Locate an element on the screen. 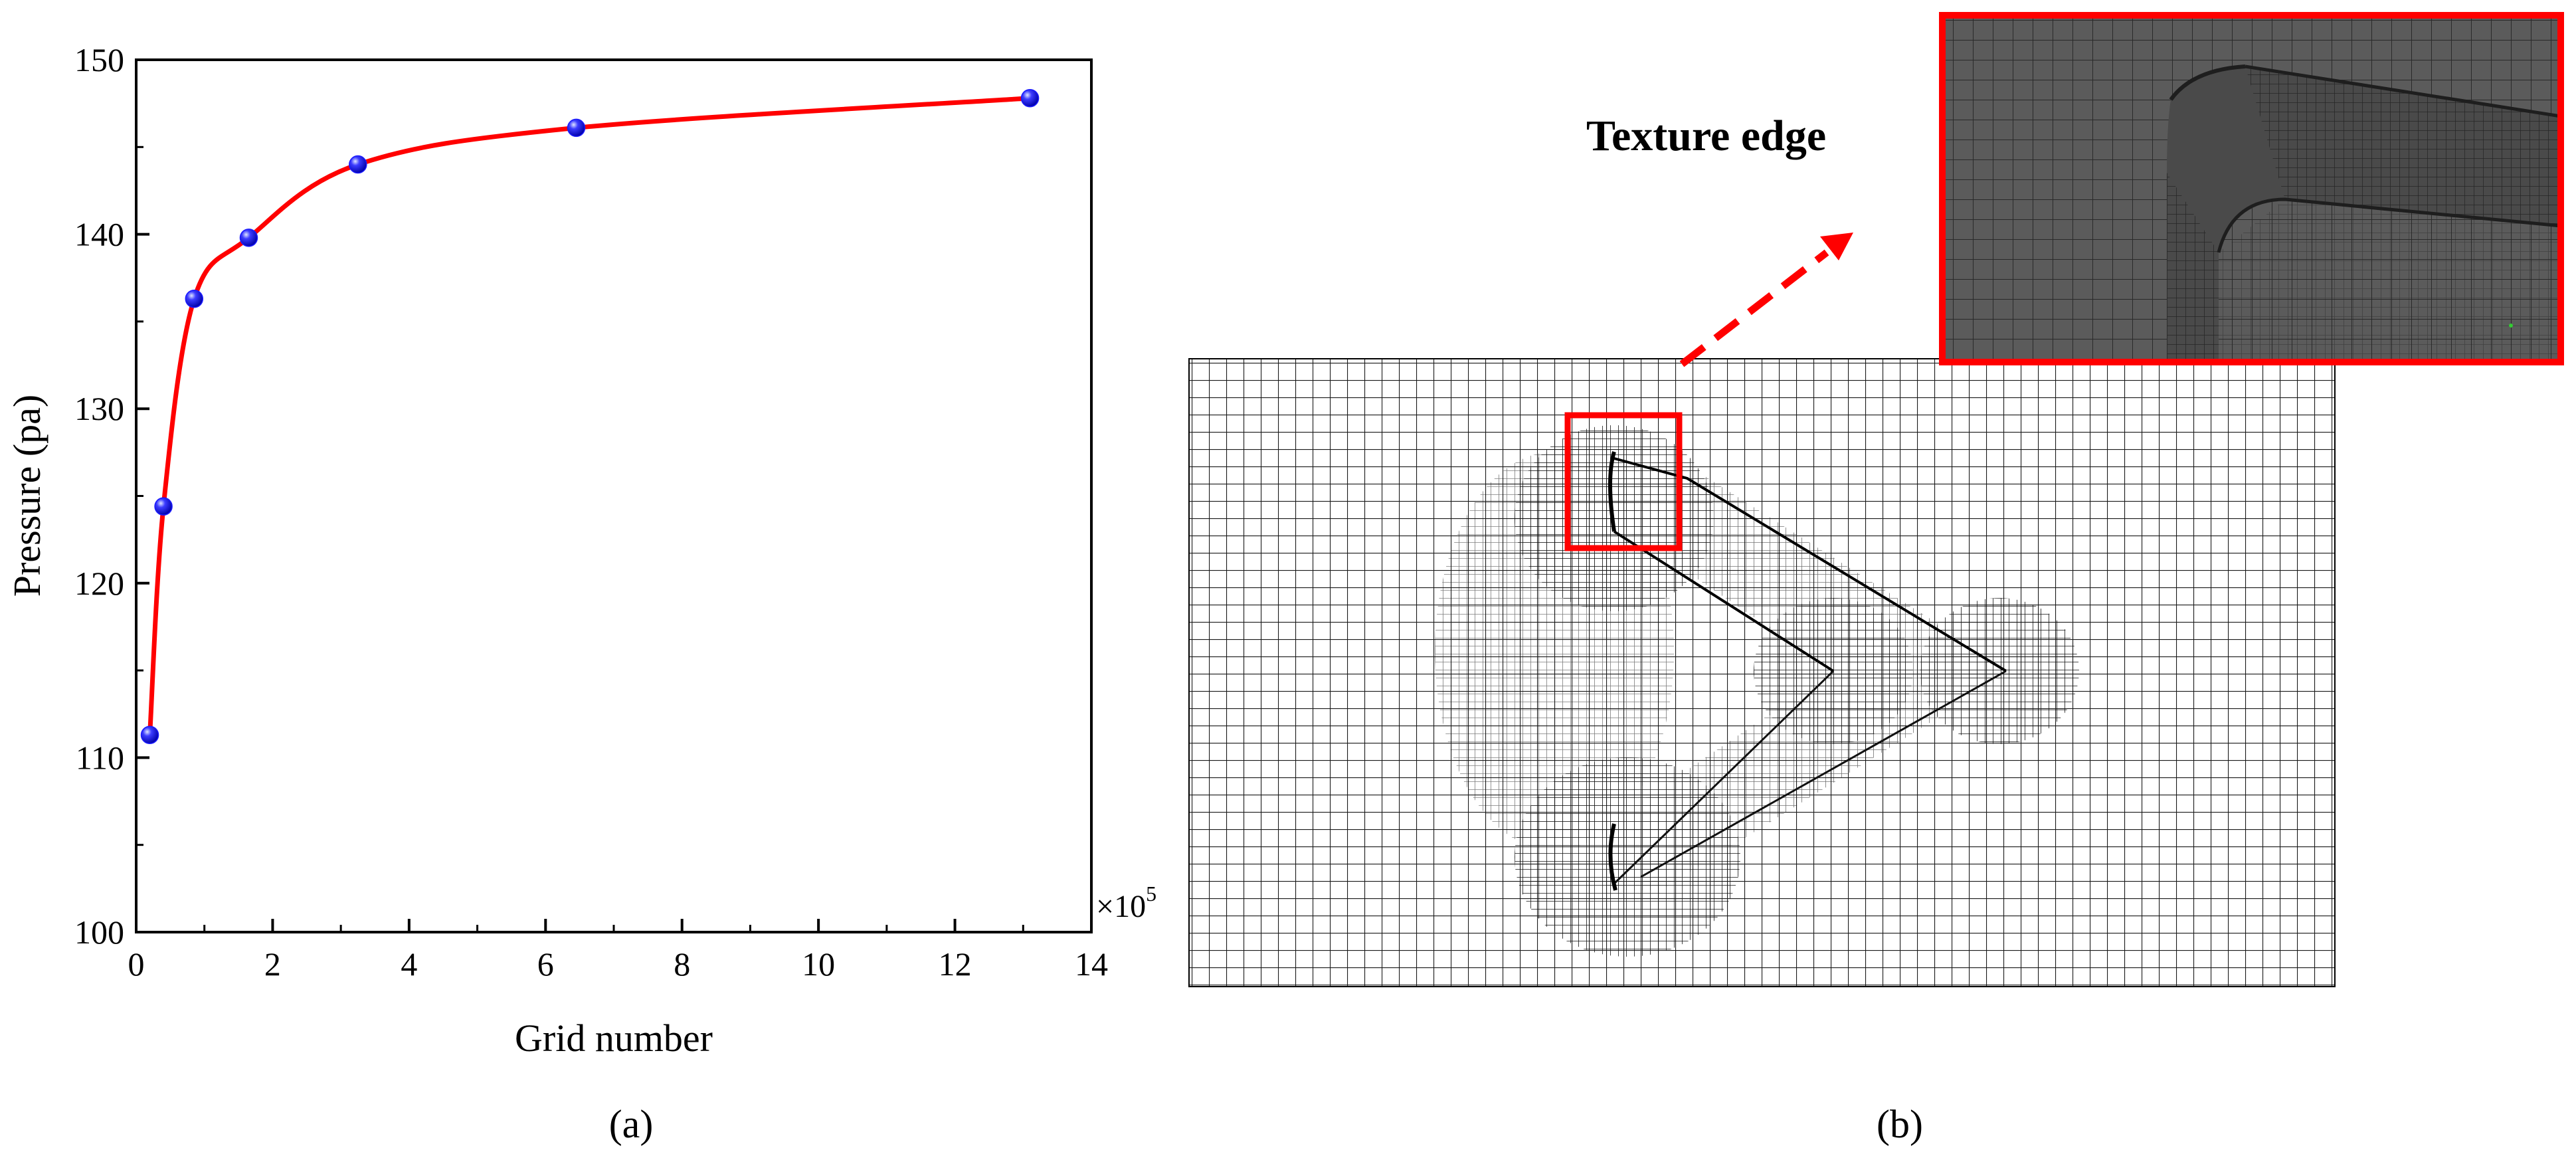 The height and width of the screenshot is (1160, 2576). y-axis-label: Pressure (pa) is located at coordinates (26, 496).